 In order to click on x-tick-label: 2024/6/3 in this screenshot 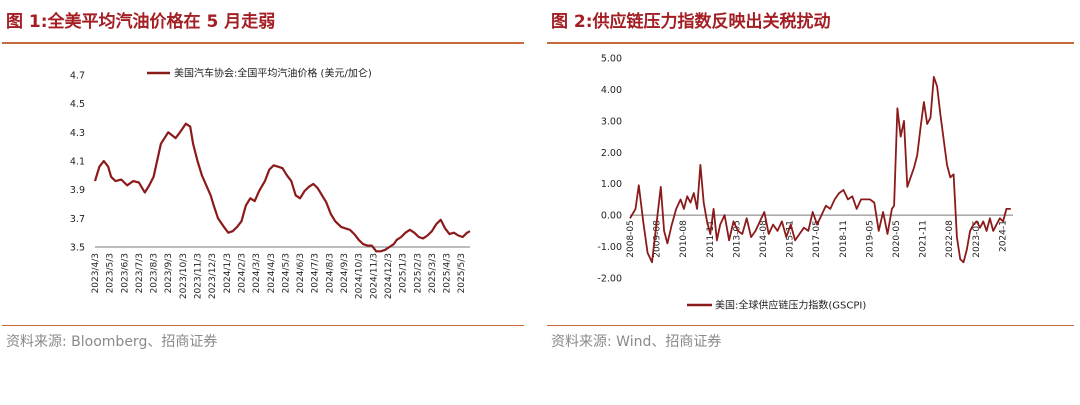, I will do `click(301, 273)`.